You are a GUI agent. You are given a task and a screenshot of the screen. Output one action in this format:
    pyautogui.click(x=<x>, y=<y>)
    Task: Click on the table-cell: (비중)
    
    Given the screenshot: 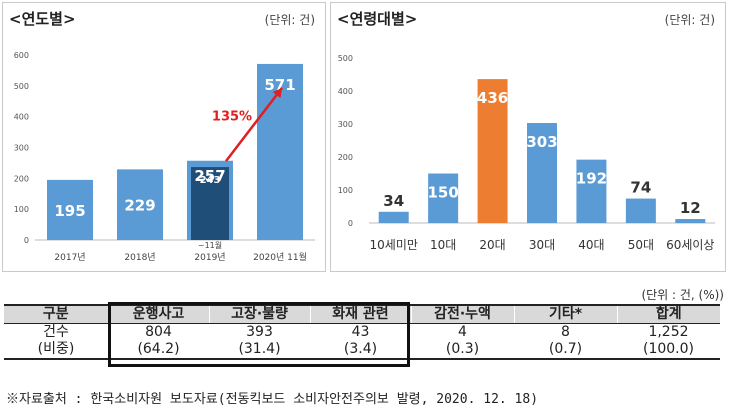 What is the action you would take?
    pyautogui.click(x=56, y=350)
    